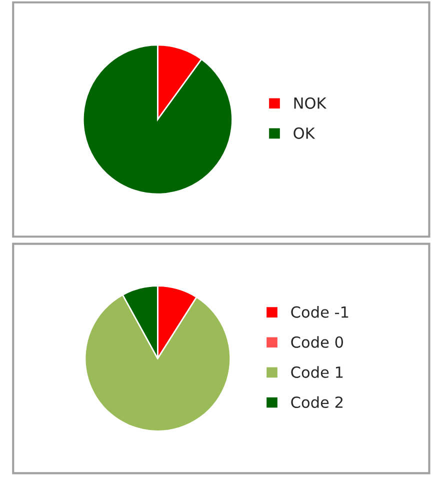 The width and height of the screenshot is (438, 478). I want to click on legend-label: Code 0, so click(317, 342).